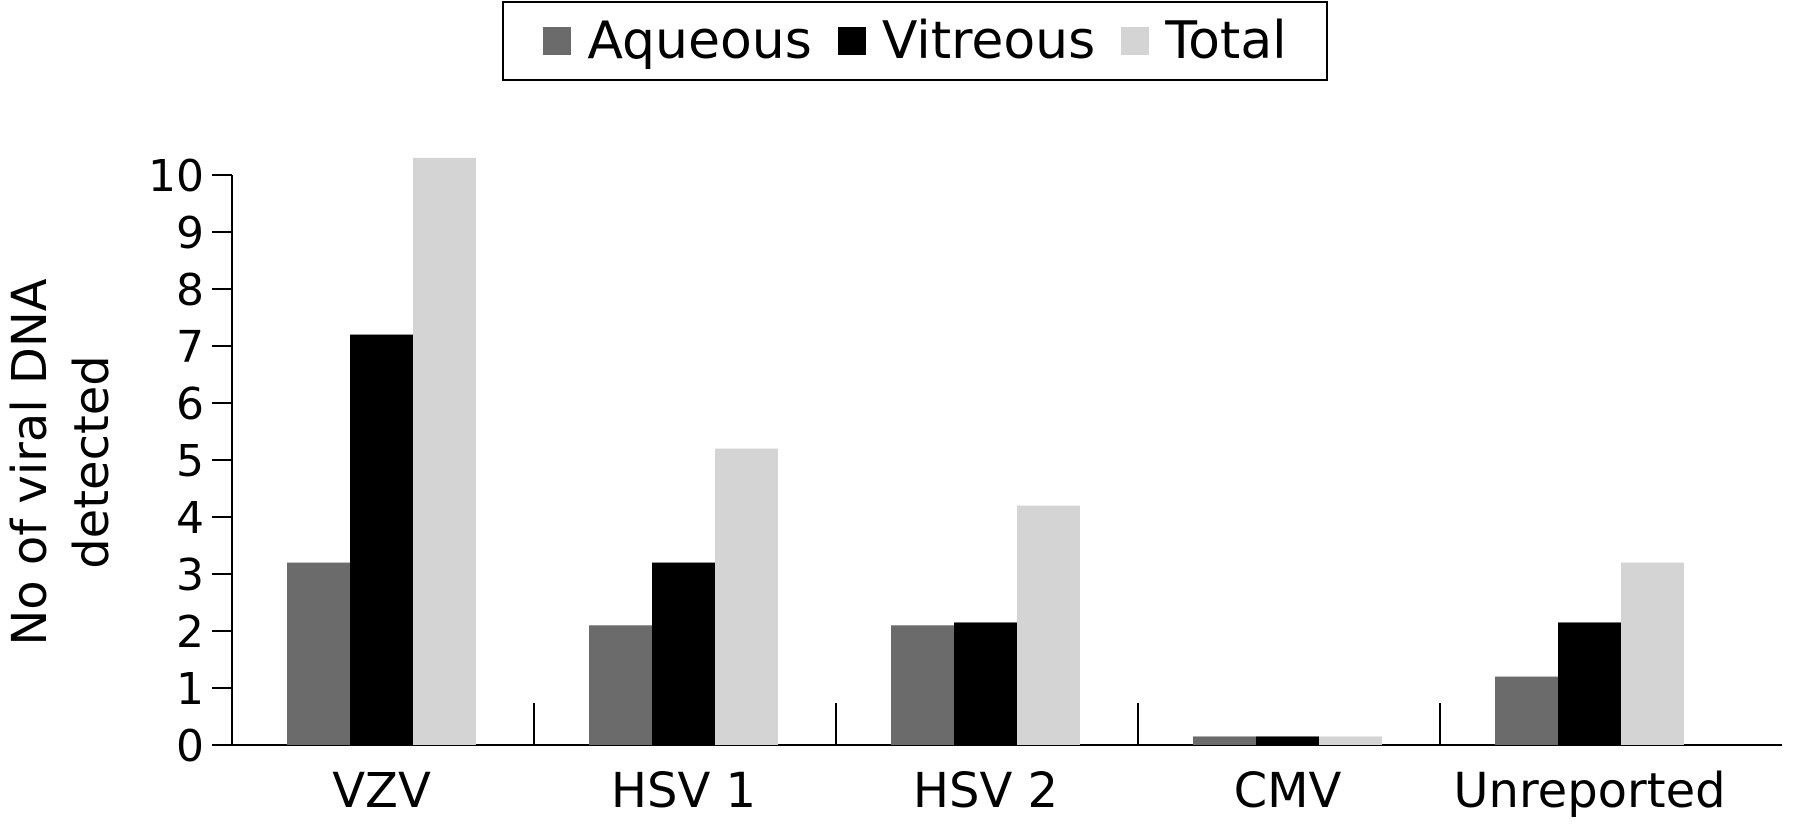 The height and width of the screenshot is (826, 1800). Describe the element at coordinates (176, 176) in the screenshot. I see `y-tick-label: 10` at that location.